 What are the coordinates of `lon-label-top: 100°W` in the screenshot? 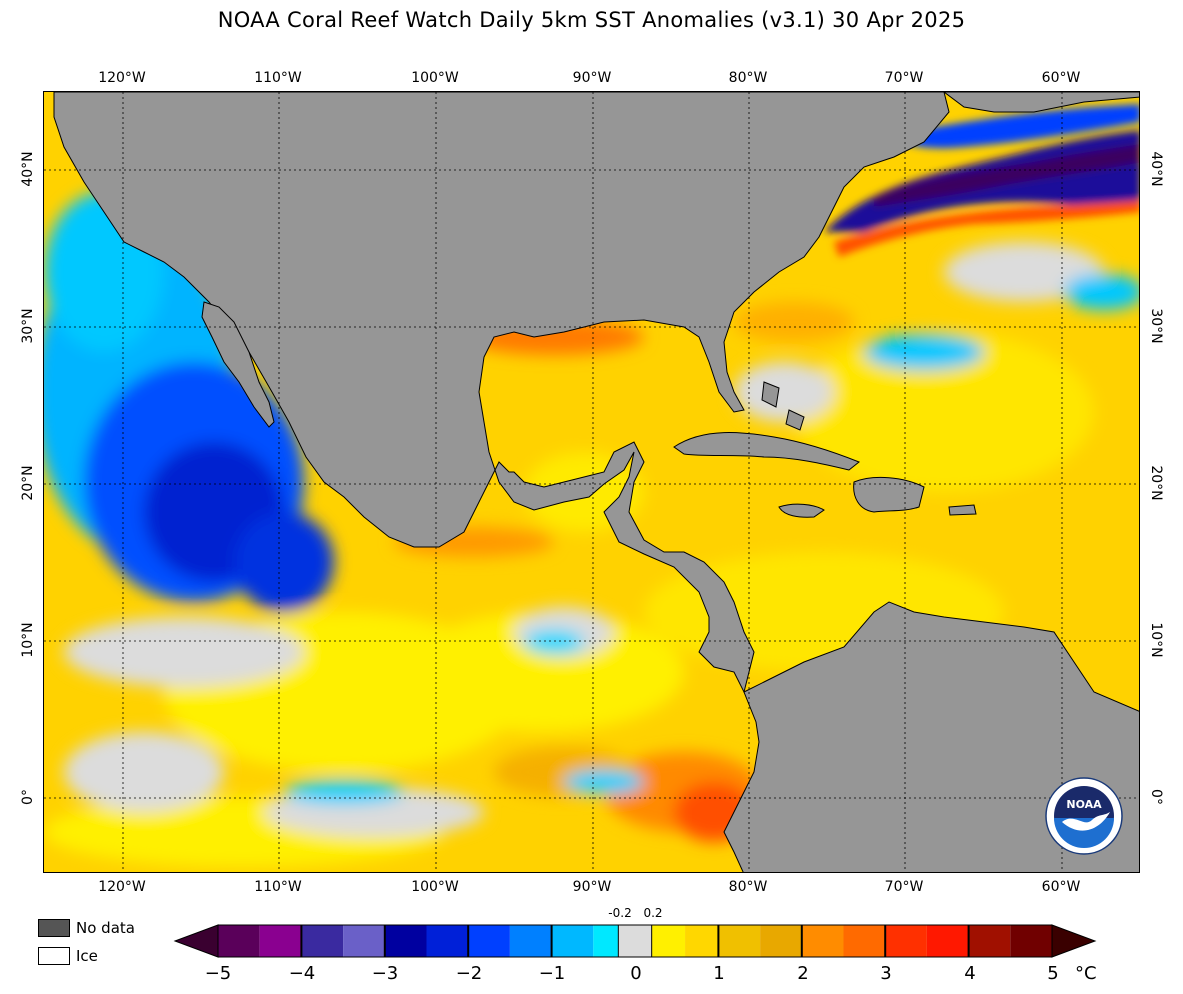 It's located at (435, 78).